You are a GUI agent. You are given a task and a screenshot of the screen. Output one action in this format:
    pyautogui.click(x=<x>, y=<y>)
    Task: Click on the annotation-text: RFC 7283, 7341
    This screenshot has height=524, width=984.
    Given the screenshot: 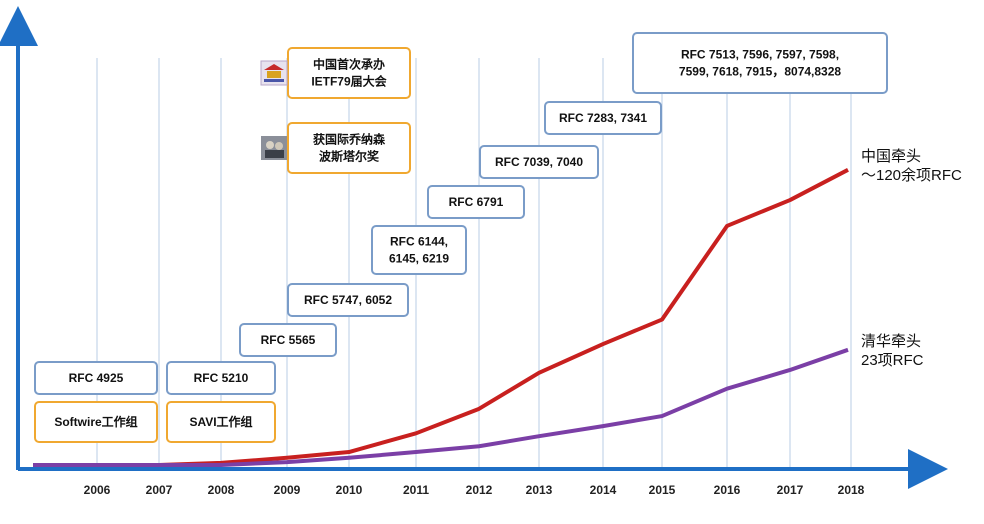 What is the action you would take?
    pyautogui.click(x=603, y=118)
    